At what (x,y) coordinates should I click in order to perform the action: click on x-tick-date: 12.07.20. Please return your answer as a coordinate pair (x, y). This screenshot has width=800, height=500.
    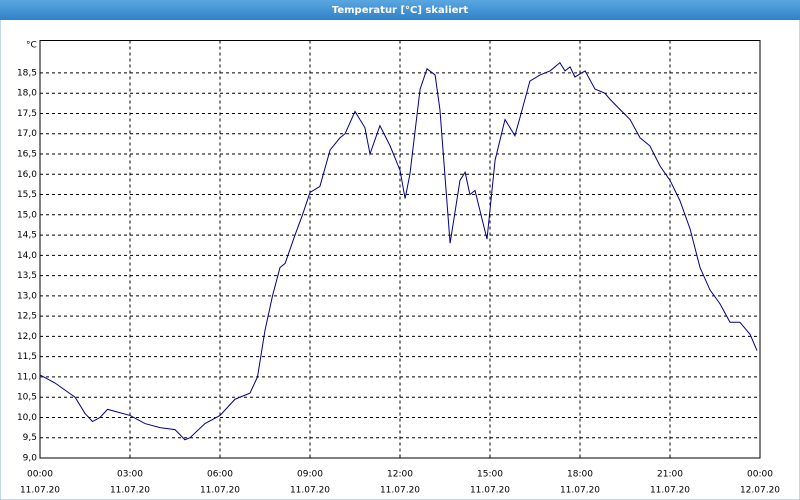
    Looking at the image, I should click on (760, 491).